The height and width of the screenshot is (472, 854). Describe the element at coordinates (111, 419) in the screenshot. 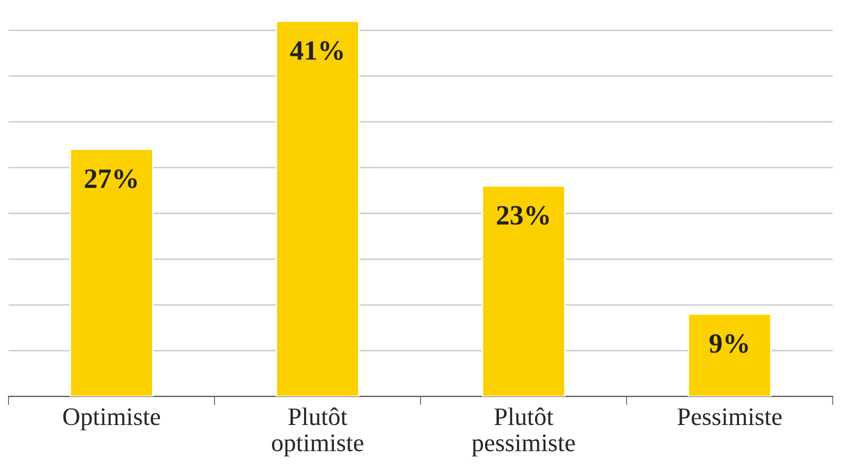

I see `x-tick-label: Optimiste` at that location.